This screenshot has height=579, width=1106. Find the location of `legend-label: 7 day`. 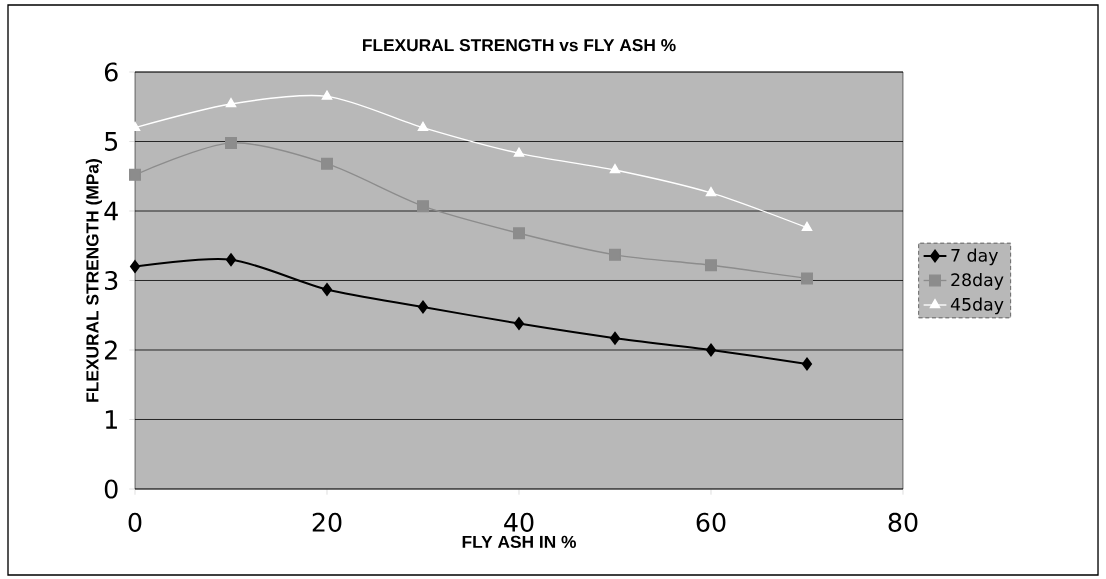

legend-label: 7 day is located at coordinates (974, 257).